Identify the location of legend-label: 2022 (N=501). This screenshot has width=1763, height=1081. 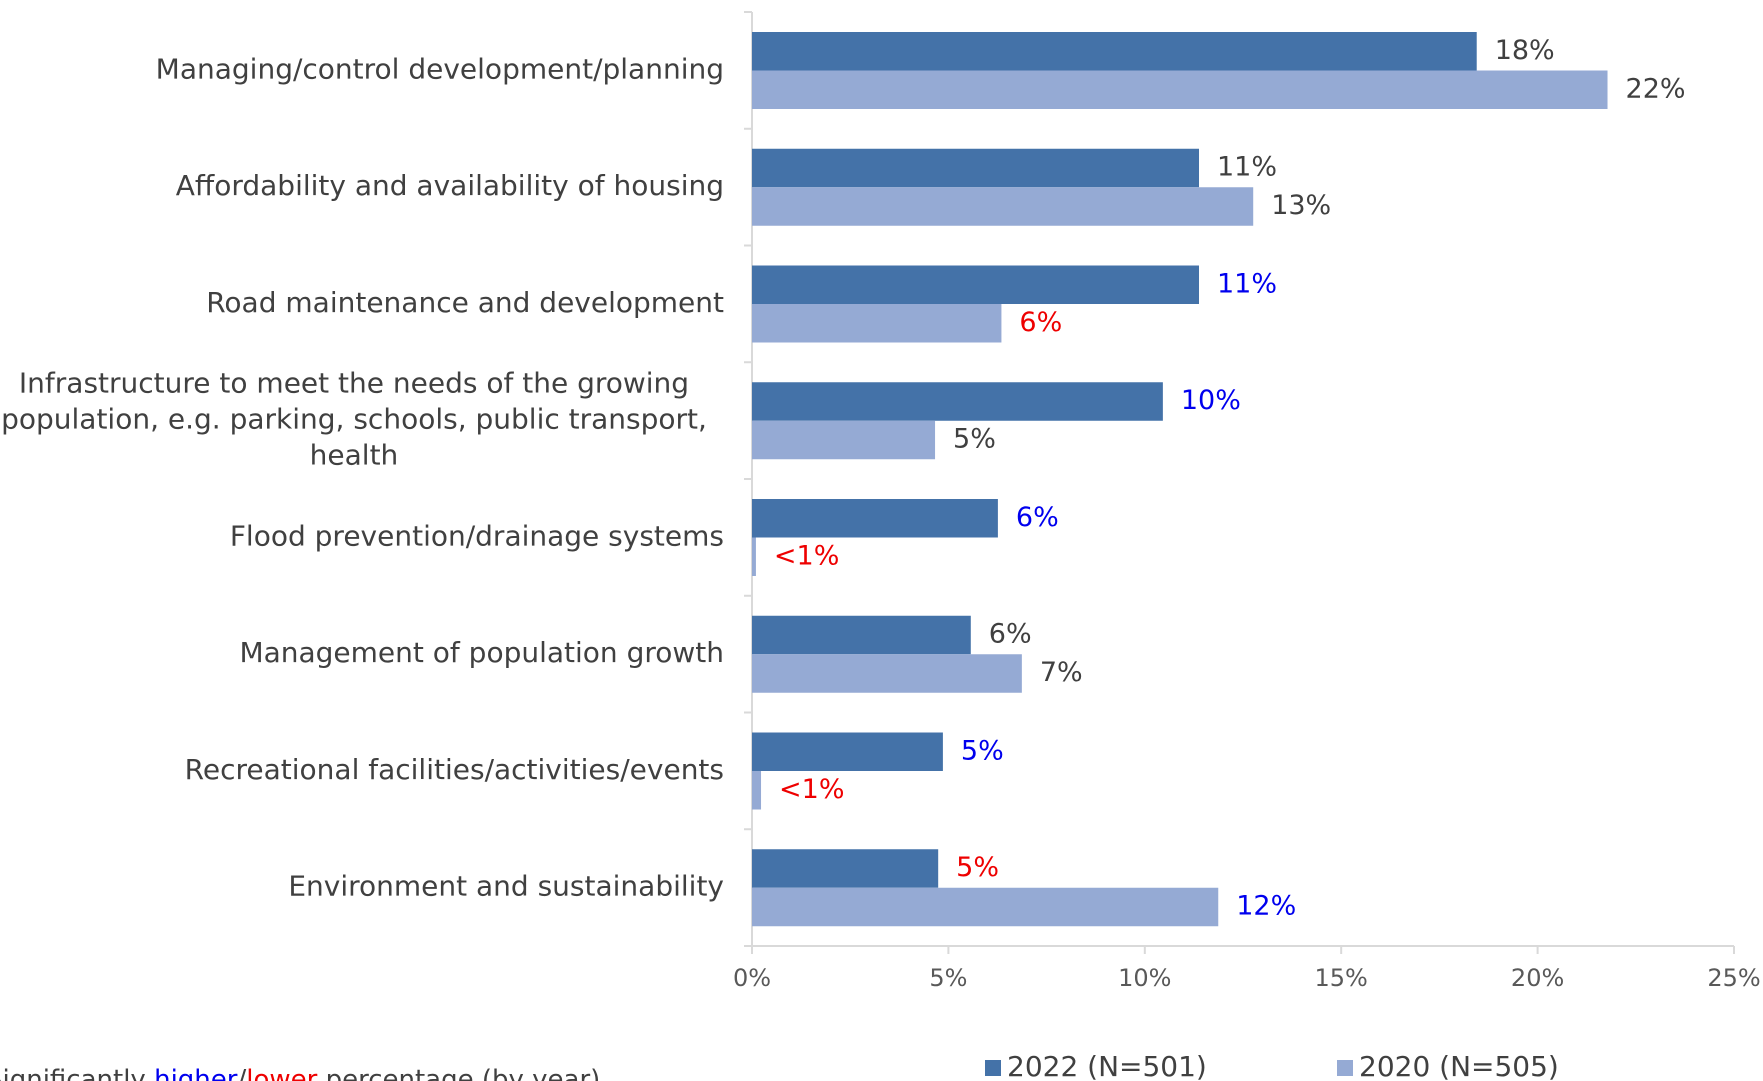
(1107, 1065).